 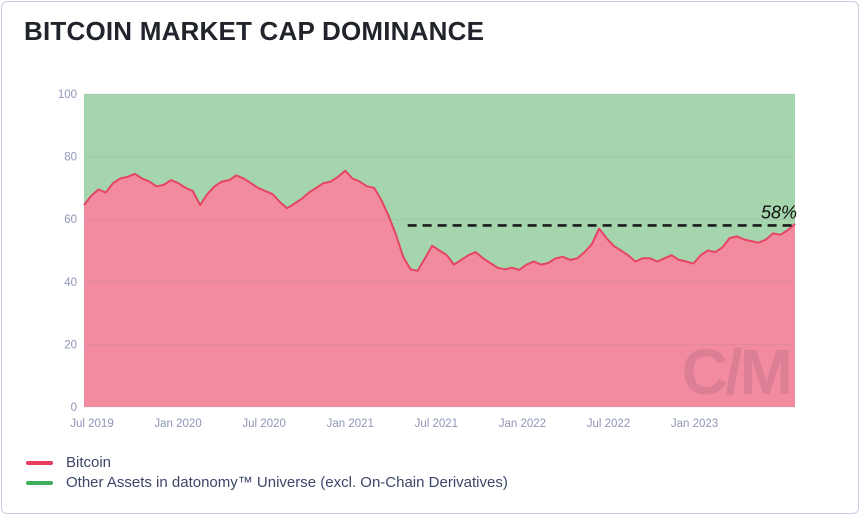 I want to click on y-axis-label: 0, so click(x=74, y=408).